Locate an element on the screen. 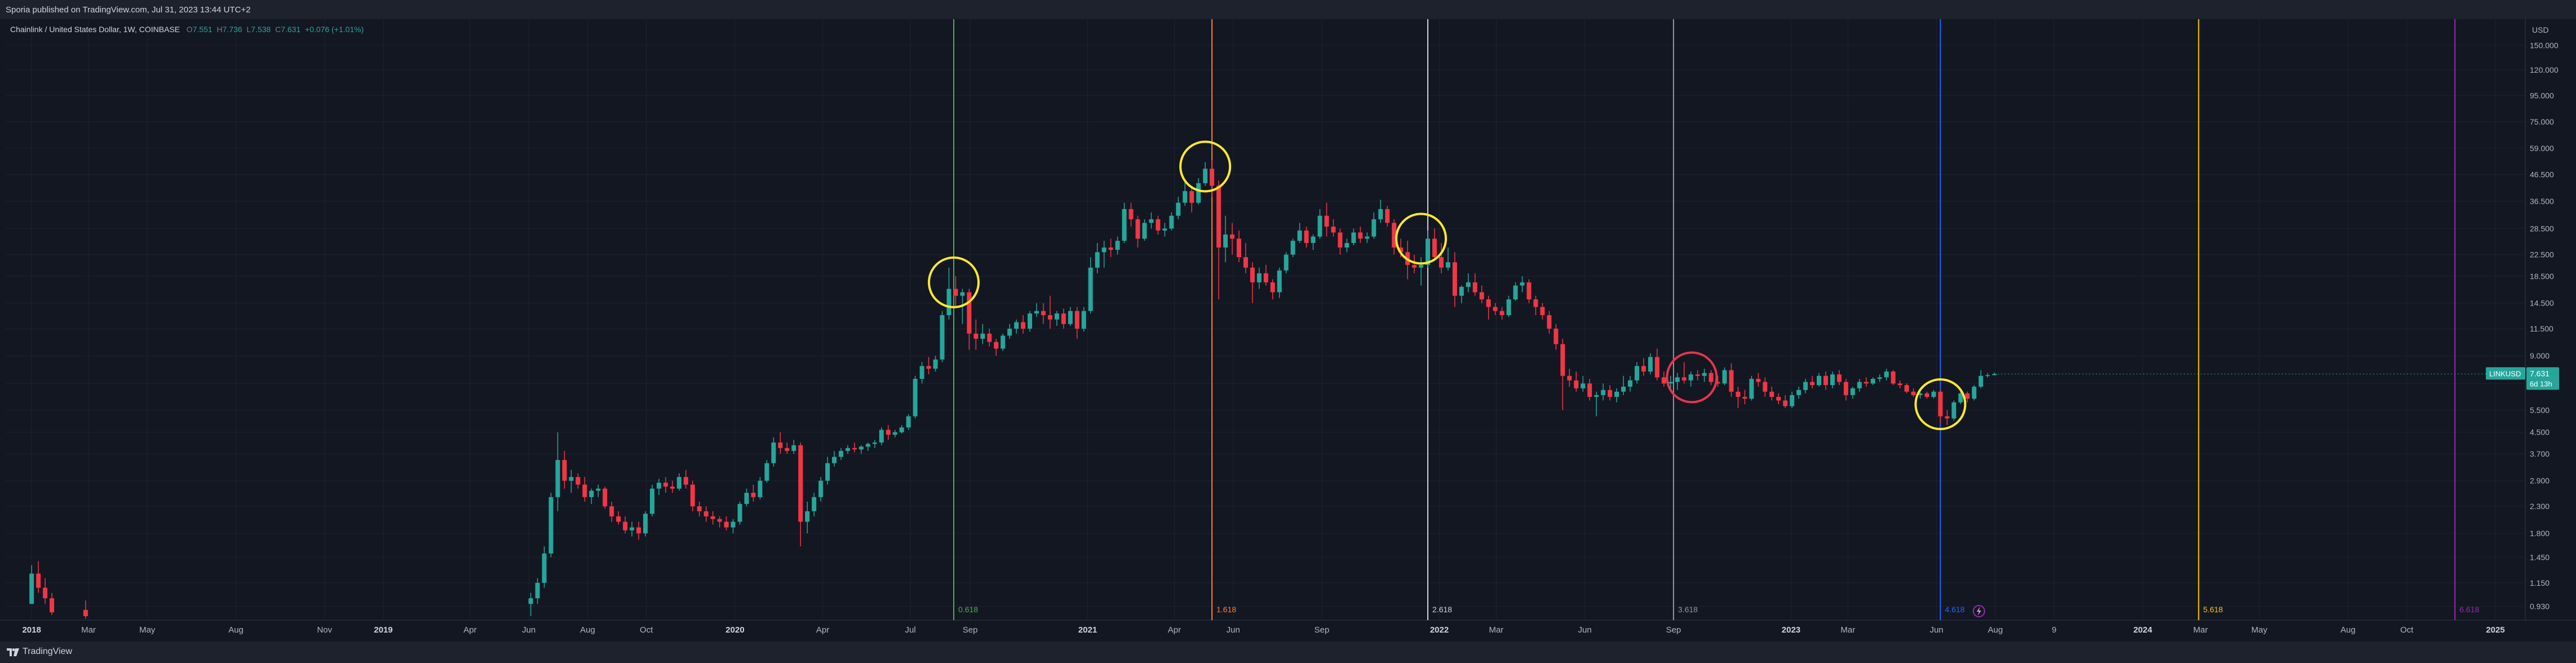 The image size is (2576, 663). highlight-circle is located at coordinates (1940, 404).